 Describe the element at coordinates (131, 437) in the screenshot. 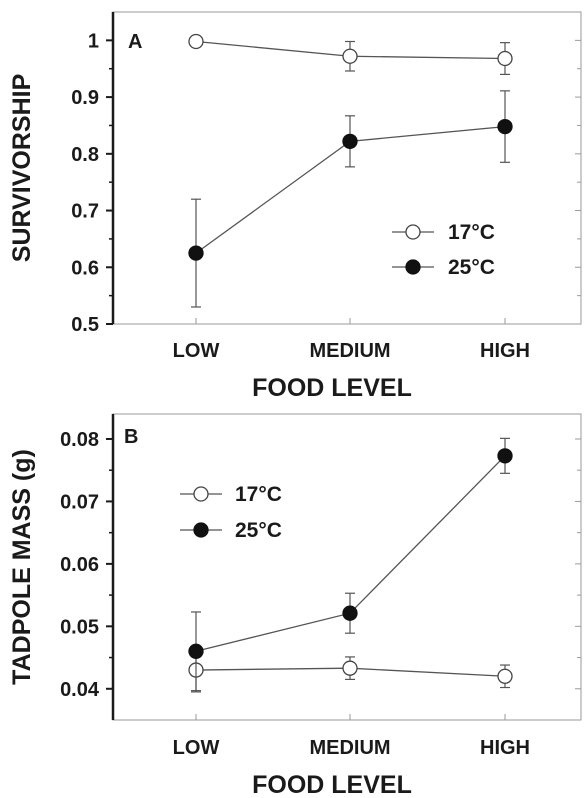

I see `panel-letter: B` at that location.